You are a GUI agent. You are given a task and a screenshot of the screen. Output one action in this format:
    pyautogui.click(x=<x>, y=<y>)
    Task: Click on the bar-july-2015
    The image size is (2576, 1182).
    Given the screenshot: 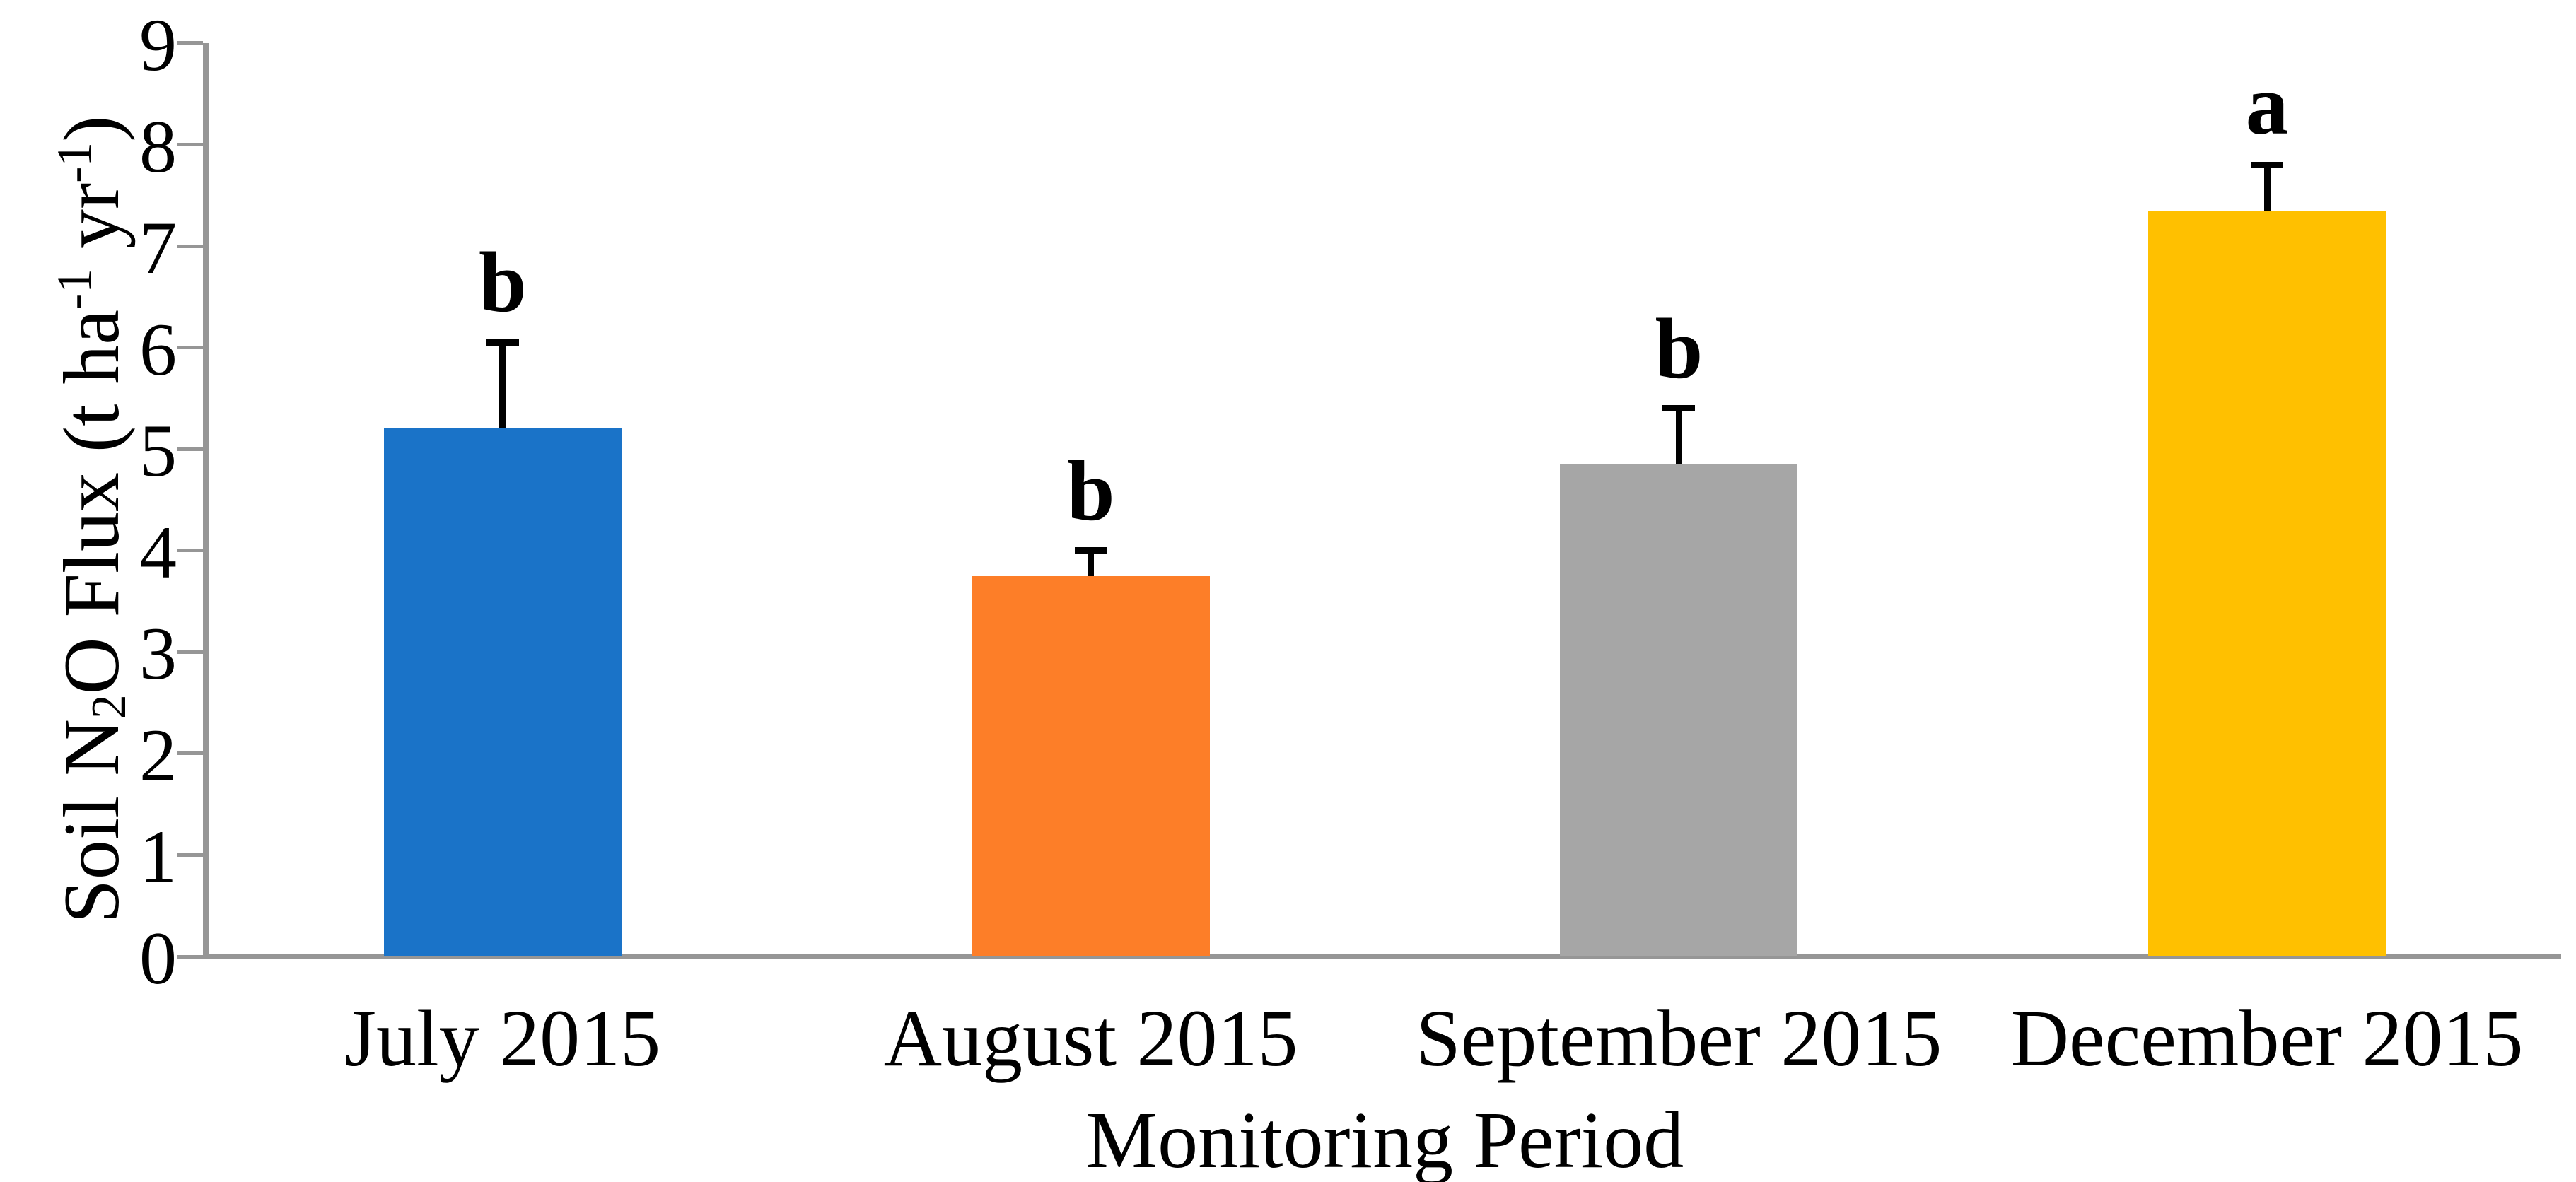 What is the action you would take?
    pyautogui.click(x=503, y=692)
    